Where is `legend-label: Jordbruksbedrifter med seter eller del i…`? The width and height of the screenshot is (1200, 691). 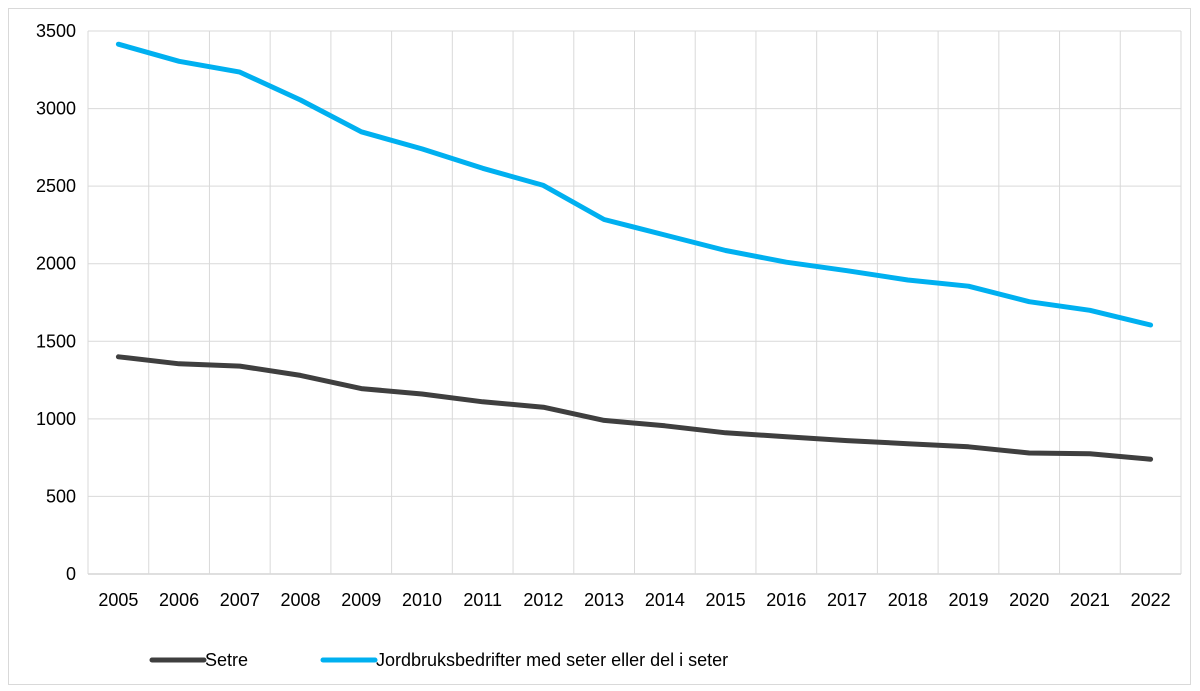 legend-label: Jordbruksbedrifter med seter eller del i… is located at coordinates (552, 660).